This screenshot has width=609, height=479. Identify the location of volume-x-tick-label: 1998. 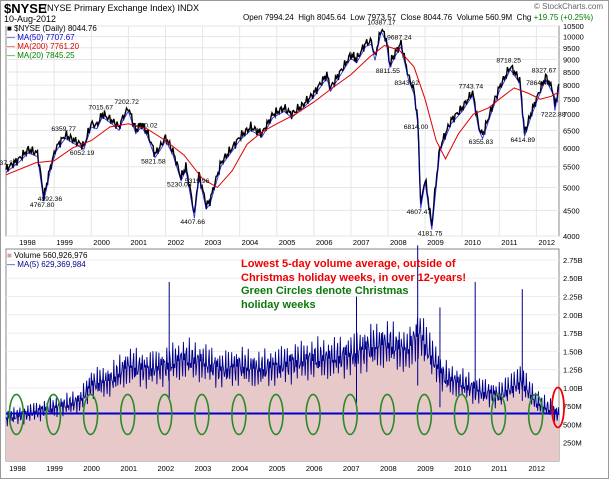
(17, 468).